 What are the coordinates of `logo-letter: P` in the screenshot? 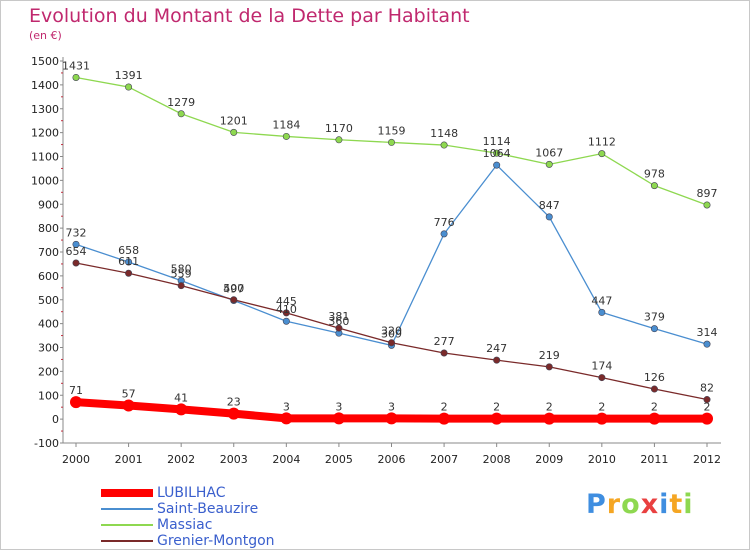 It's located at (596, 504).